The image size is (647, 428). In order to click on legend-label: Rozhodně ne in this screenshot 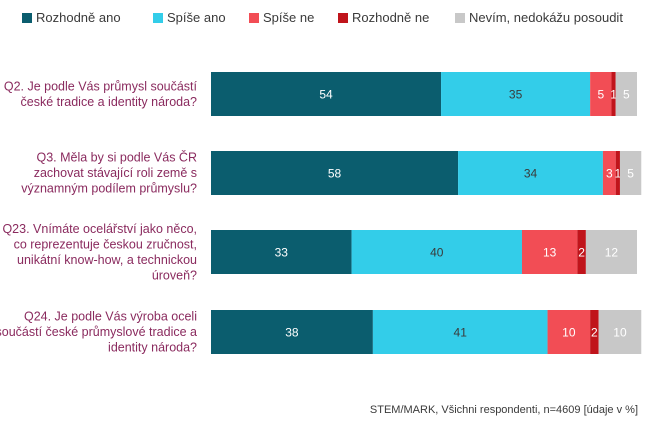, I will do `click(390, 17)`.